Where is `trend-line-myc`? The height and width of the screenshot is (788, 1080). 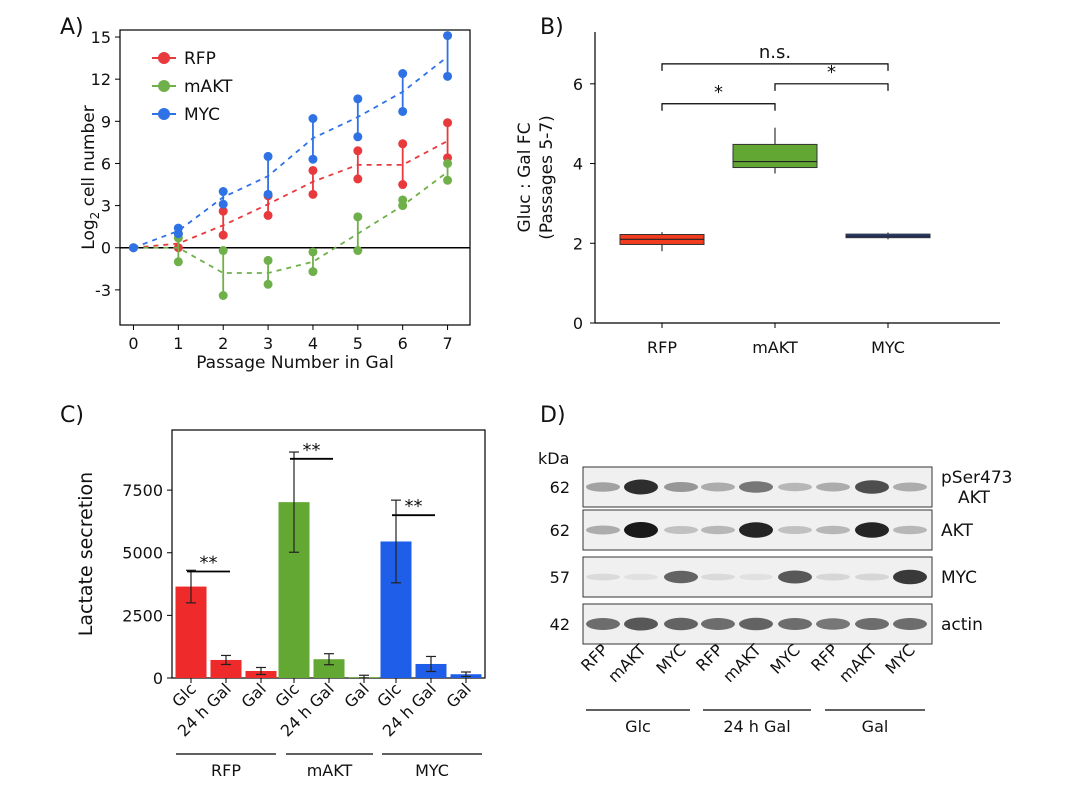 trend-line-myc is located at coordinates (291, 152).